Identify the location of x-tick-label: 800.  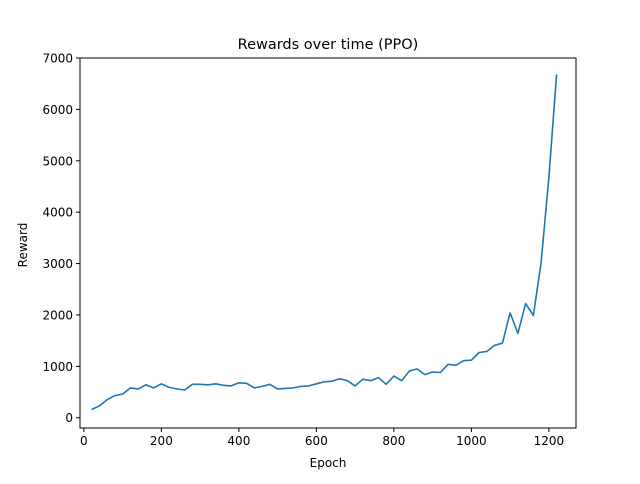
(393, 441).